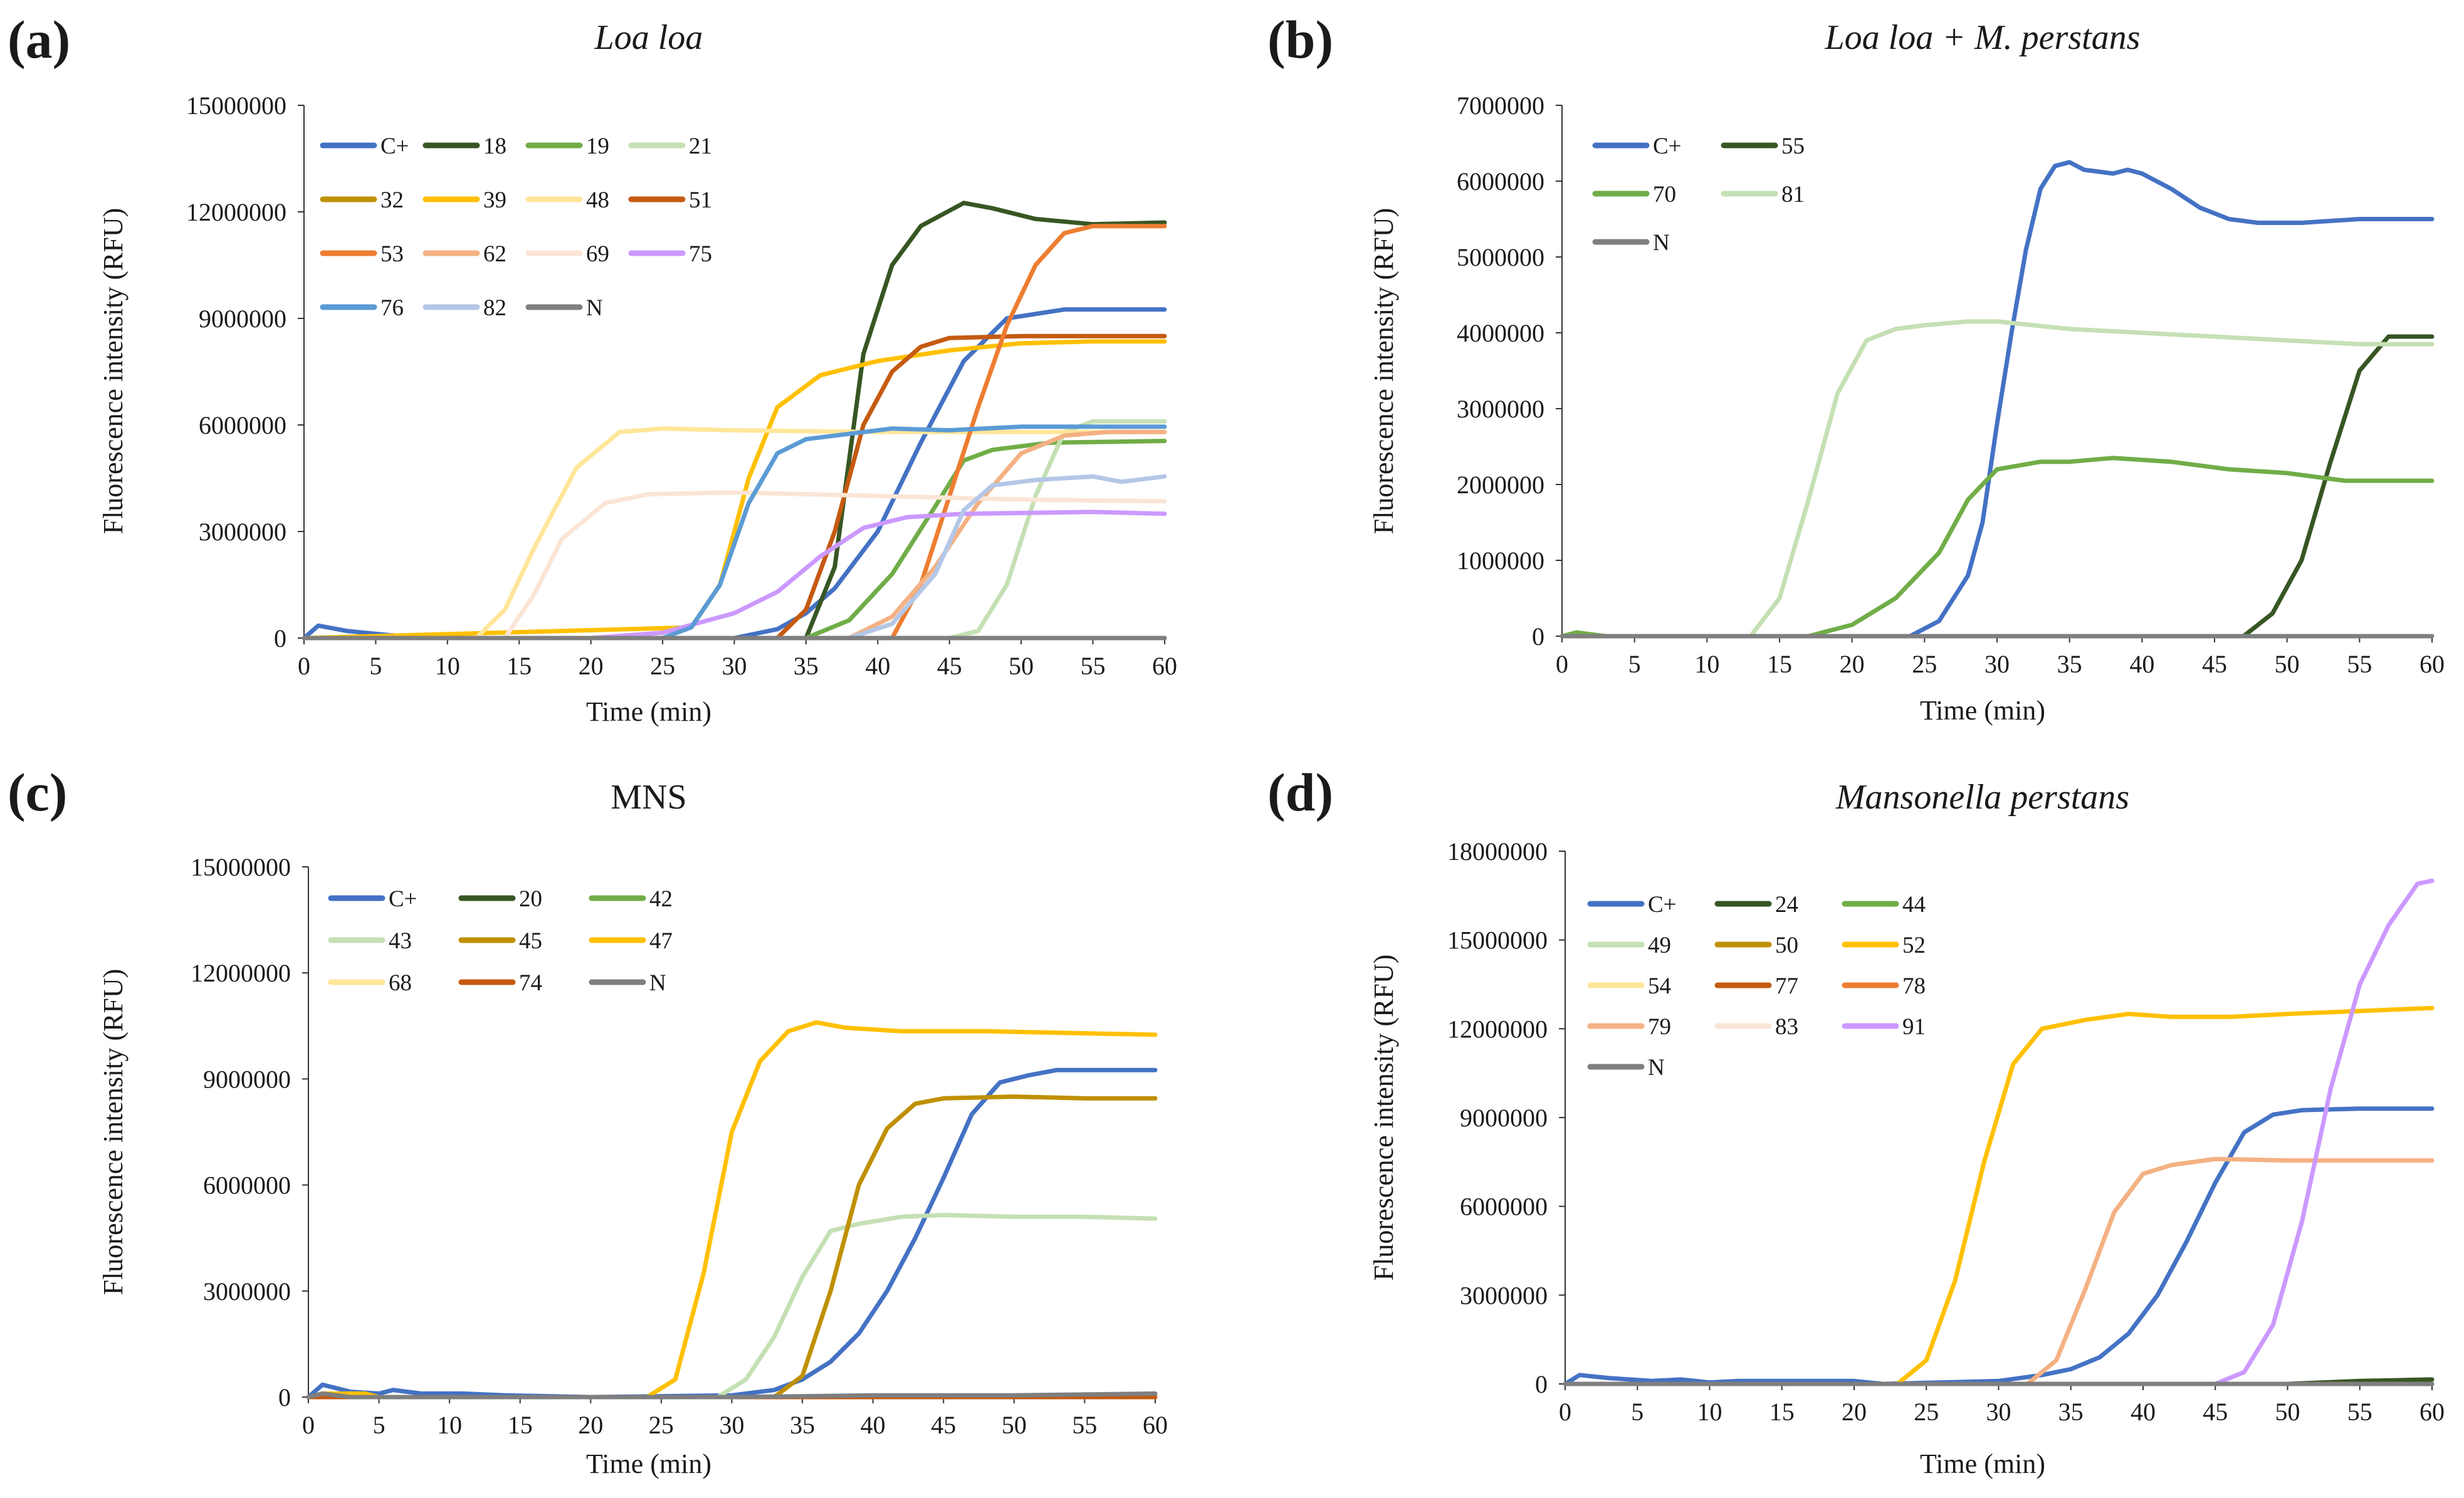 The width and height of the screenshot is (2464, 1498). I want to click on legend-label: 83, so click(1786, 1027).